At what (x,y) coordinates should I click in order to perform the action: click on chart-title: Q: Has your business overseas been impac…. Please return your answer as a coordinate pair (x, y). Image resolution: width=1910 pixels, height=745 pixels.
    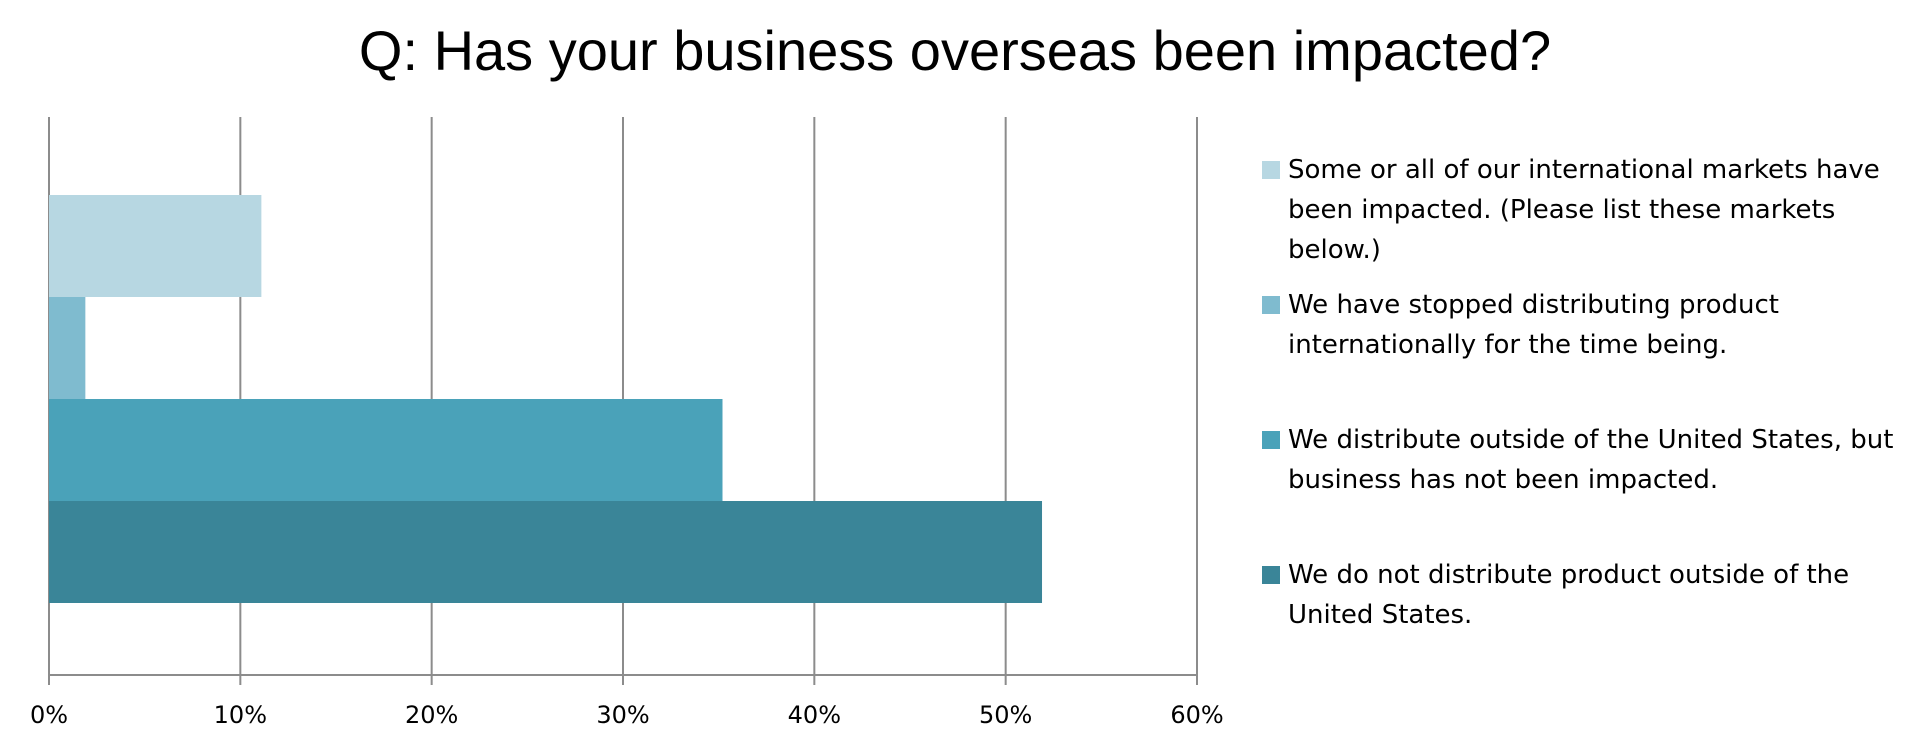
    Looking at the image, I should click on (955, 50).